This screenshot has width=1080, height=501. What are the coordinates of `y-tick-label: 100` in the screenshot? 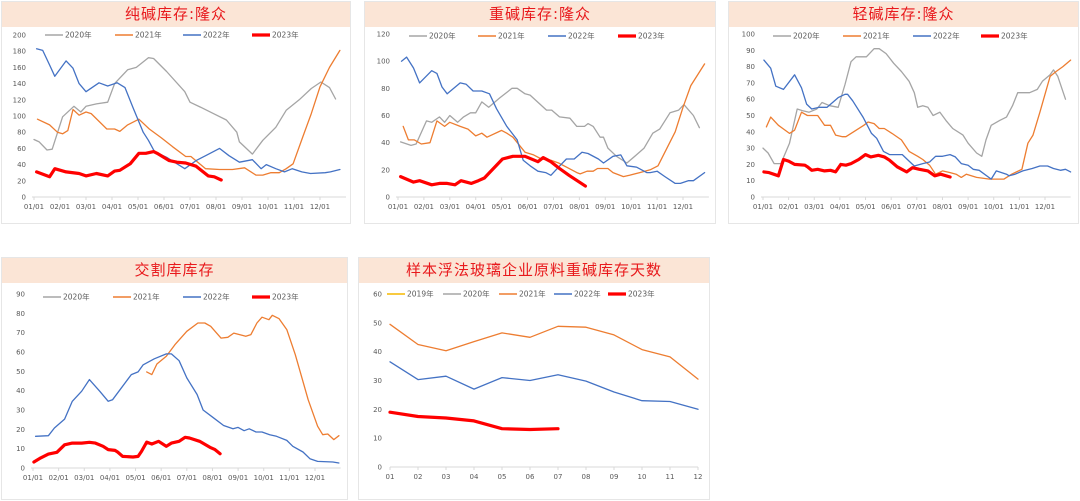 It's located at (19, 117).